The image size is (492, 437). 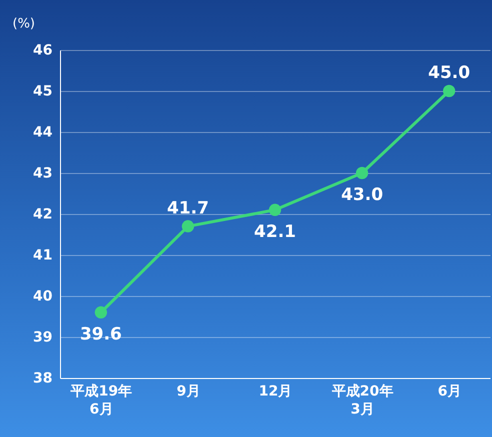 I want to click on x-tick-label: 12月, so click(x=275, y=392).